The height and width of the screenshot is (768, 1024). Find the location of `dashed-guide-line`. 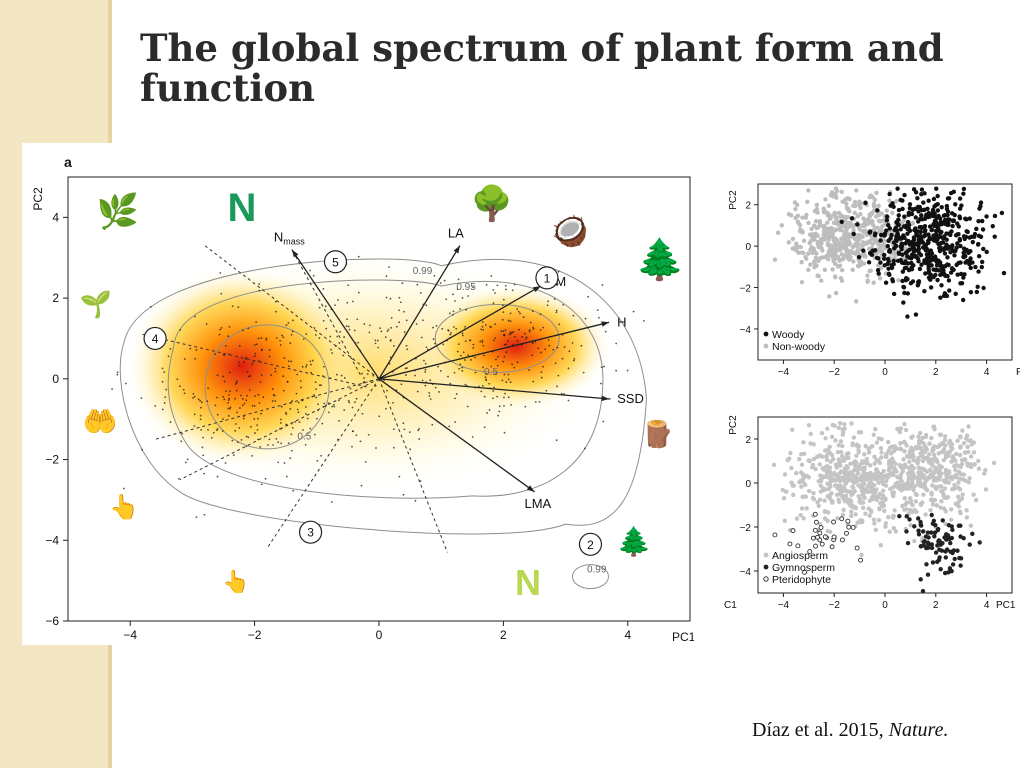

dashed-guide-line is located at coordinates (267, 409).